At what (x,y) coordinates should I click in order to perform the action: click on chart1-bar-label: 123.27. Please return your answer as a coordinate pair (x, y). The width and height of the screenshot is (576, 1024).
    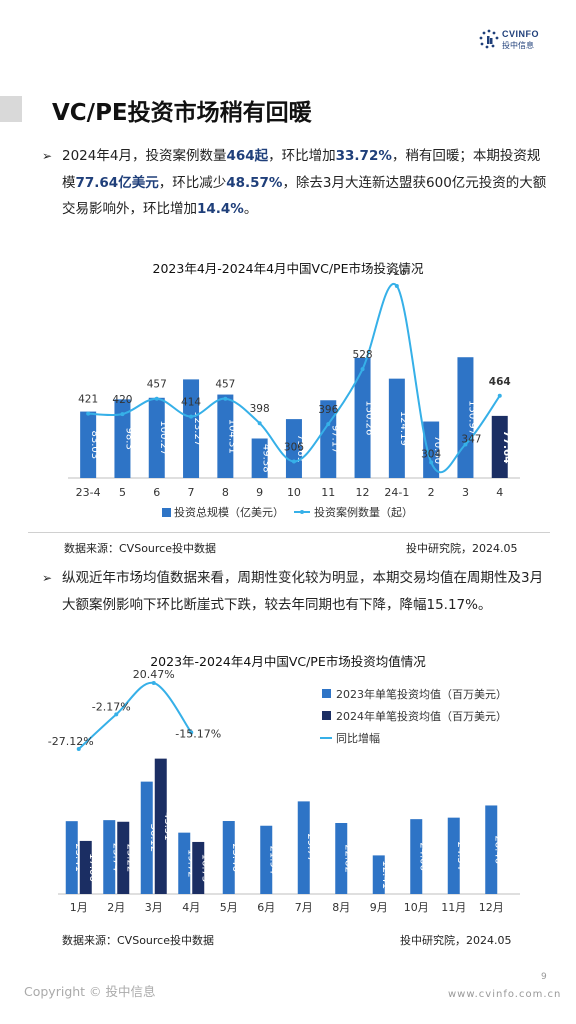
    Looking at the image, I should click on (197, 428).